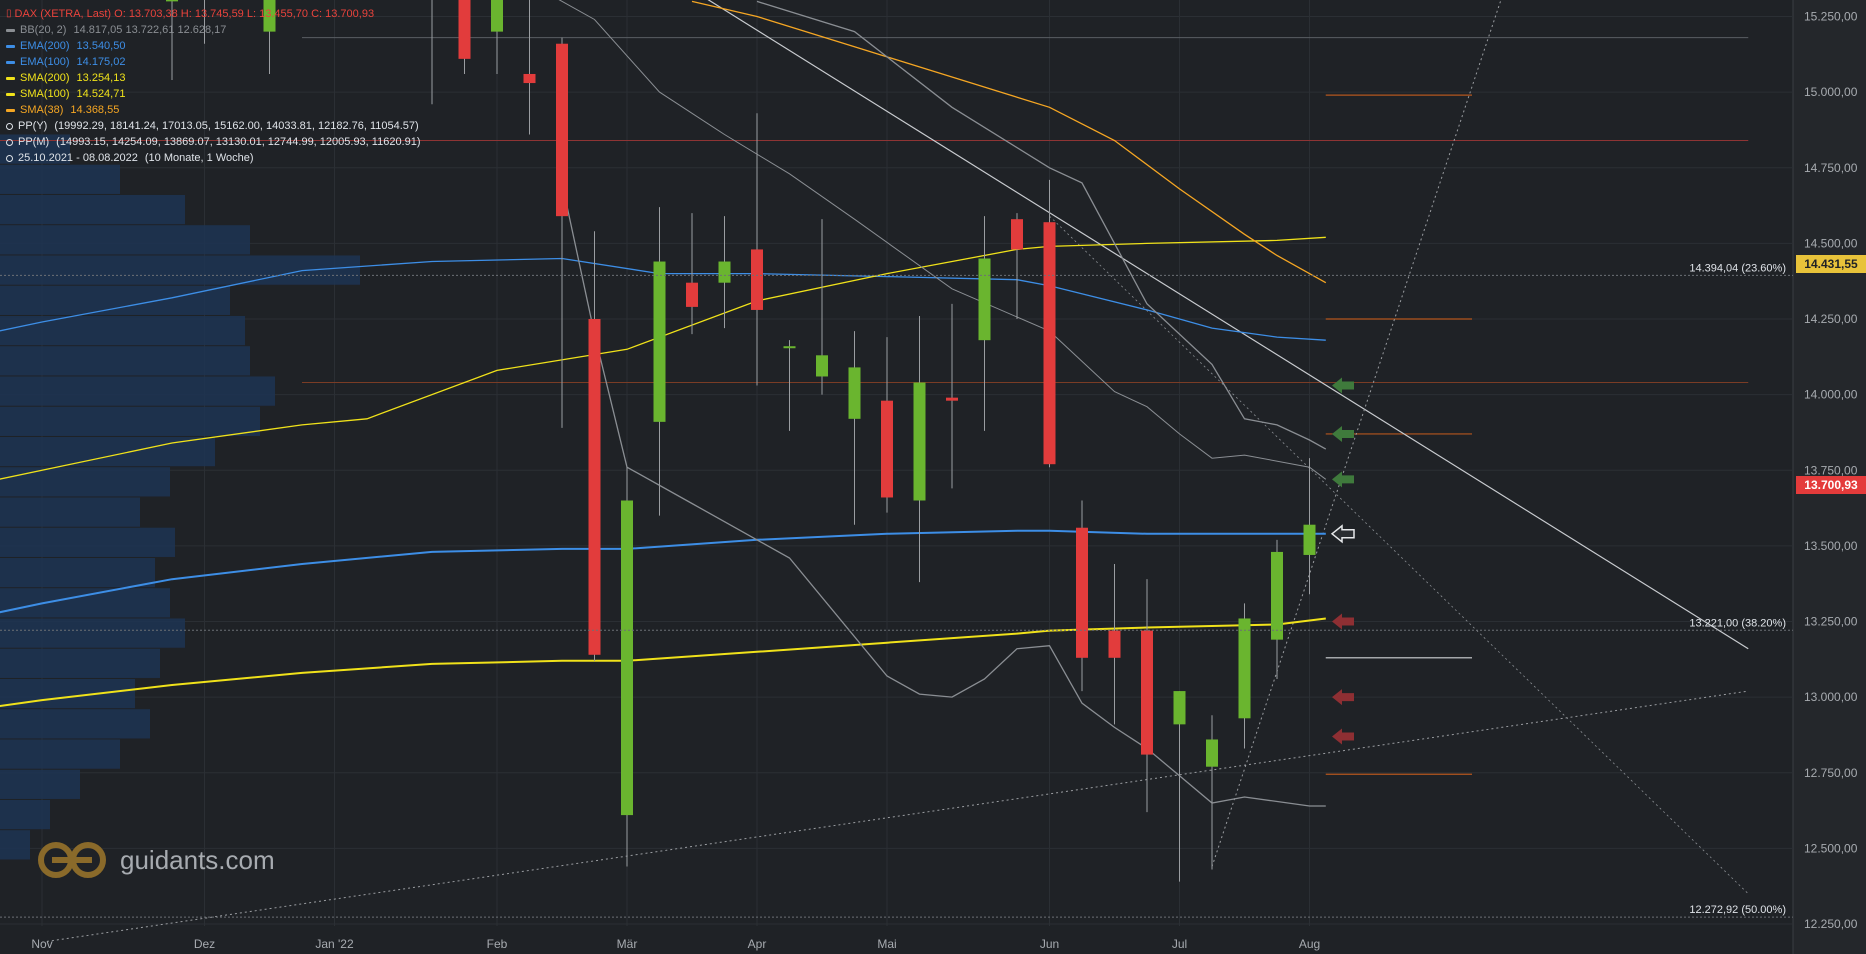  Describe the element at coordinates (1831, 243) in the screenshot. I see `y-tick-label: 14.500,00` at that location.